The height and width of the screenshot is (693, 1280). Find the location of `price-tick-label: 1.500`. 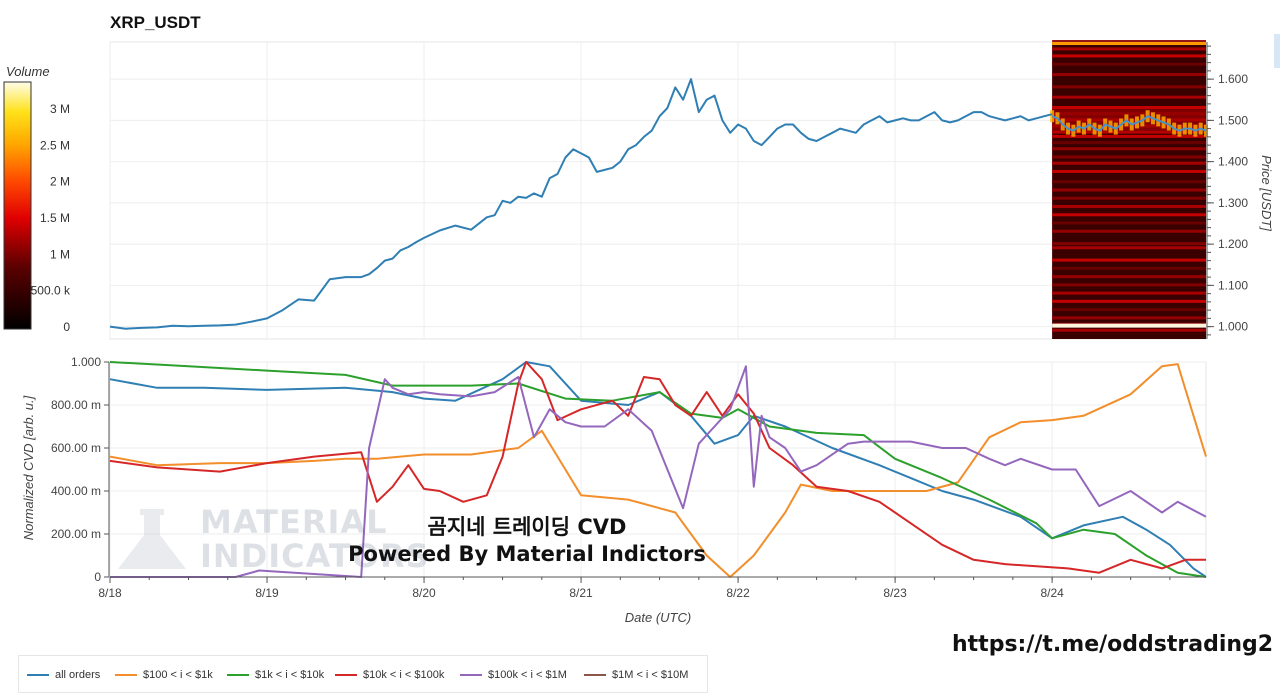

price-tick-label: 1.500 is located at coordinates (1233, 120).